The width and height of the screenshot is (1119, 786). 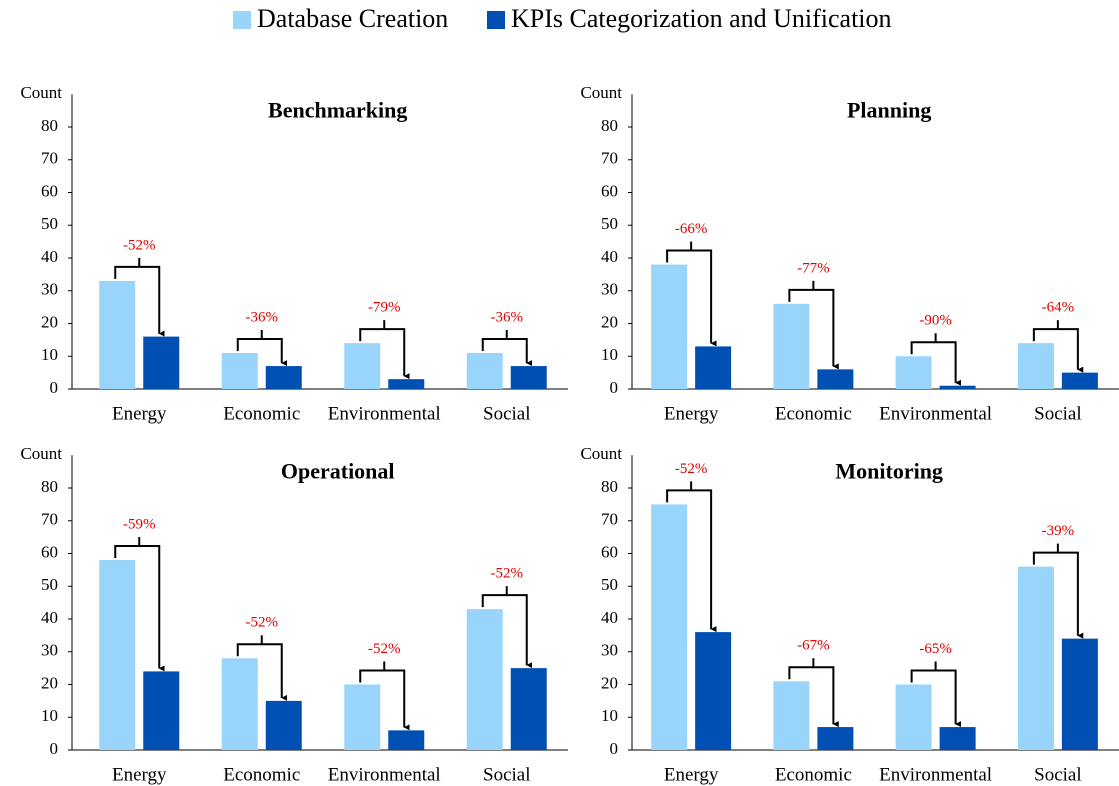 What do you see at coordinates (337, 109) in the screenshot?
I see `panel-title: Benchmarking` at bounding box center [337, 109].